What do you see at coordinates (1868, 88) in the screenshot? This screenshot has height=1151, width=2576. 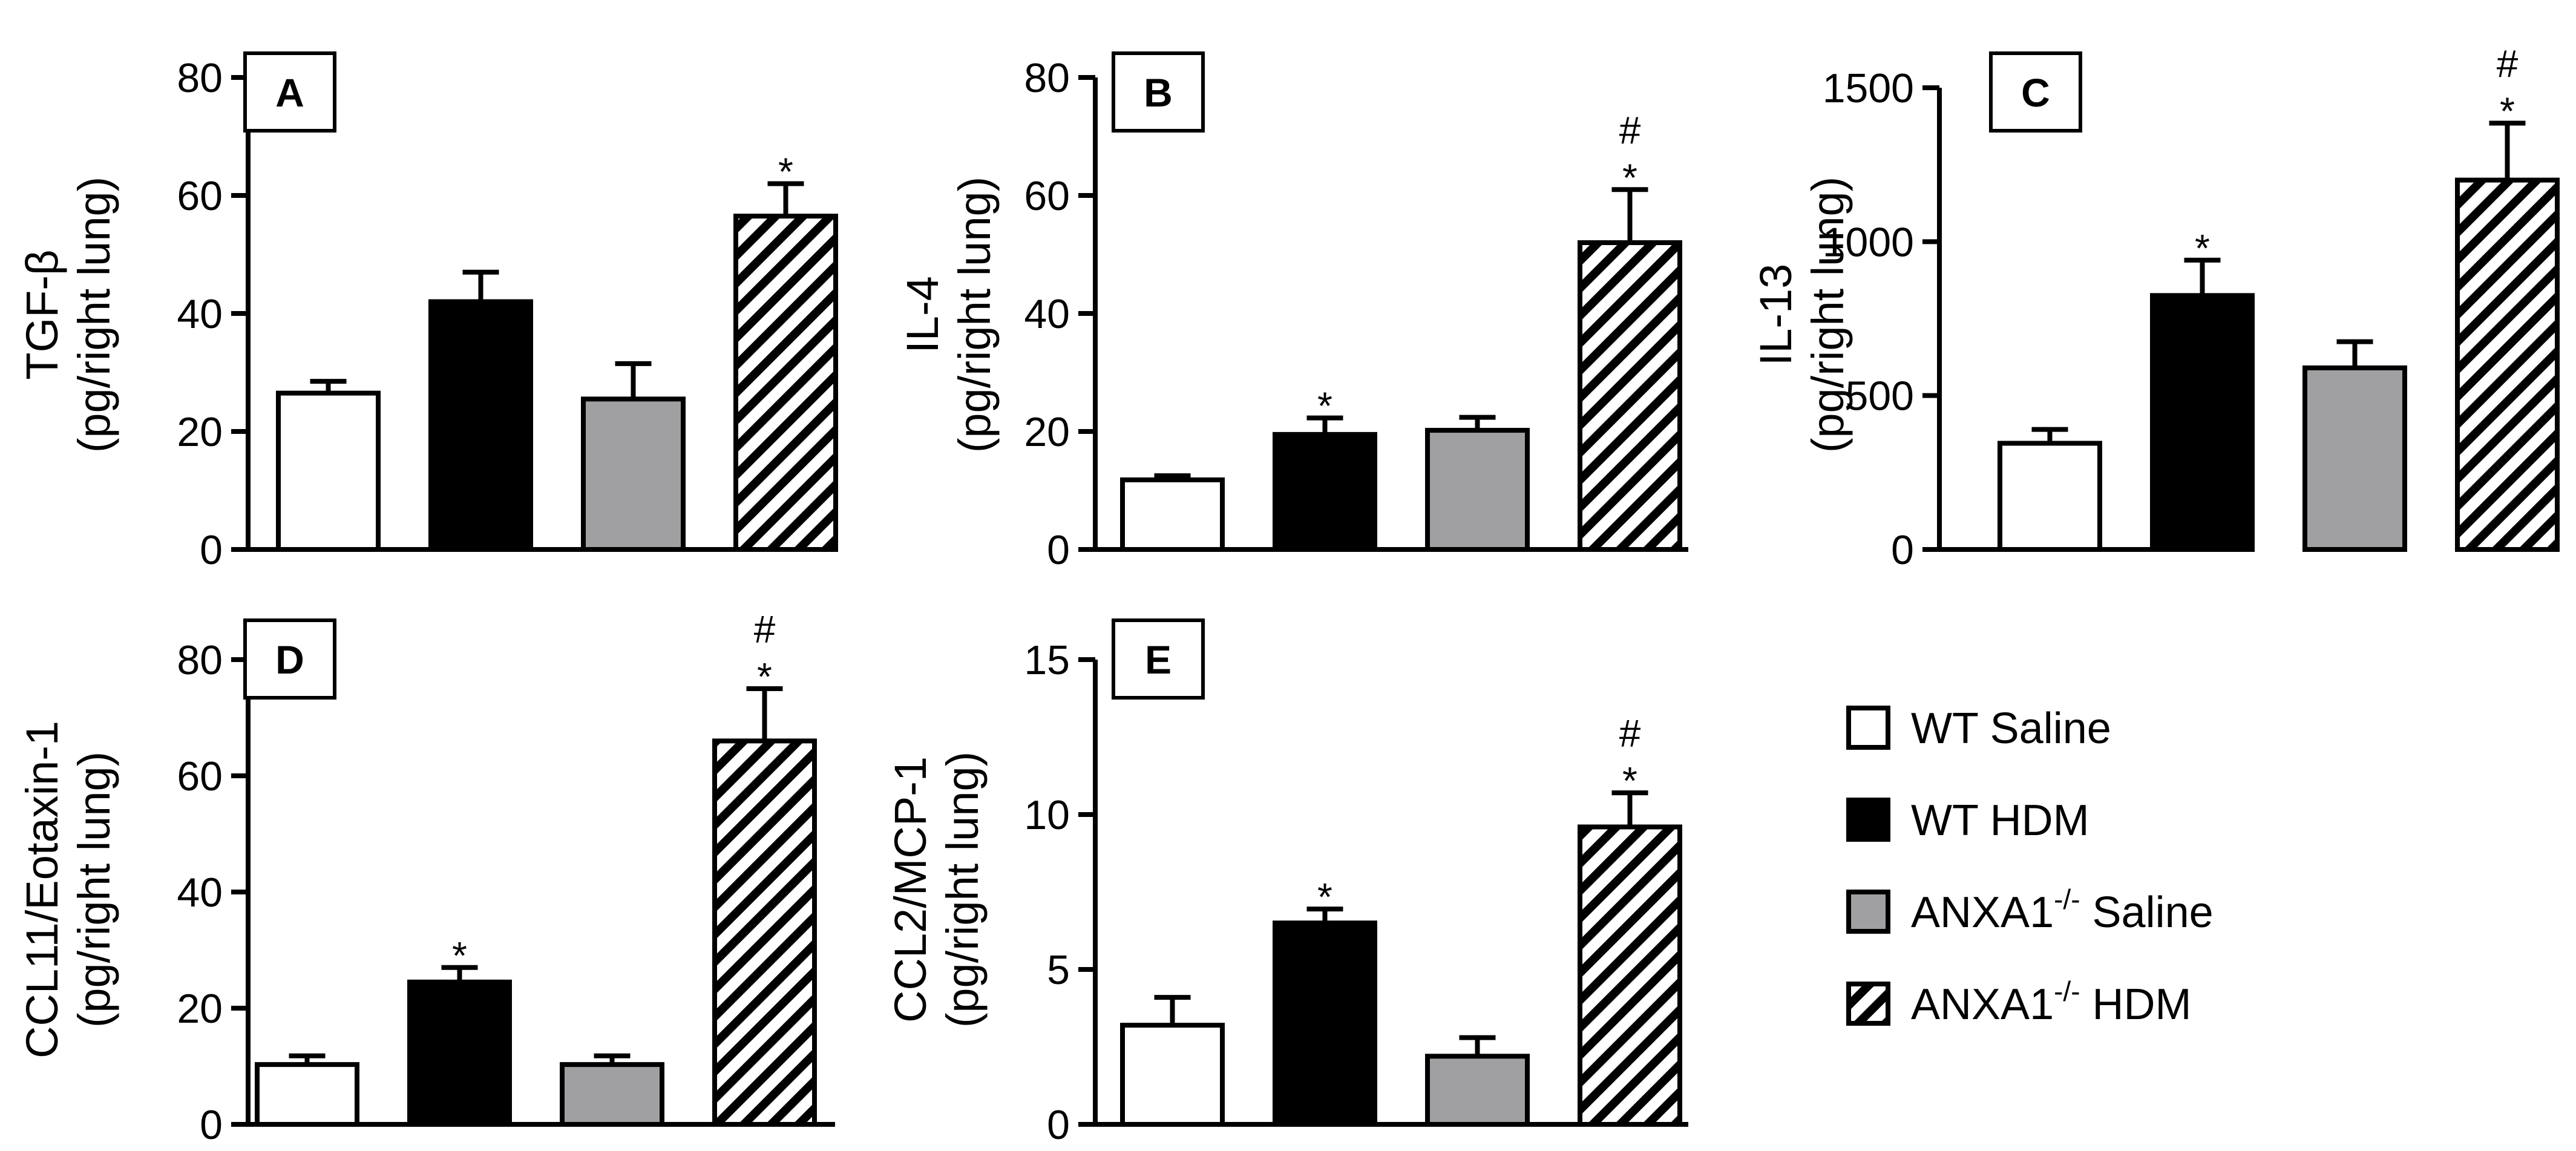 I see `y-tick-label: 1500` at bounding box center [1868, 88].